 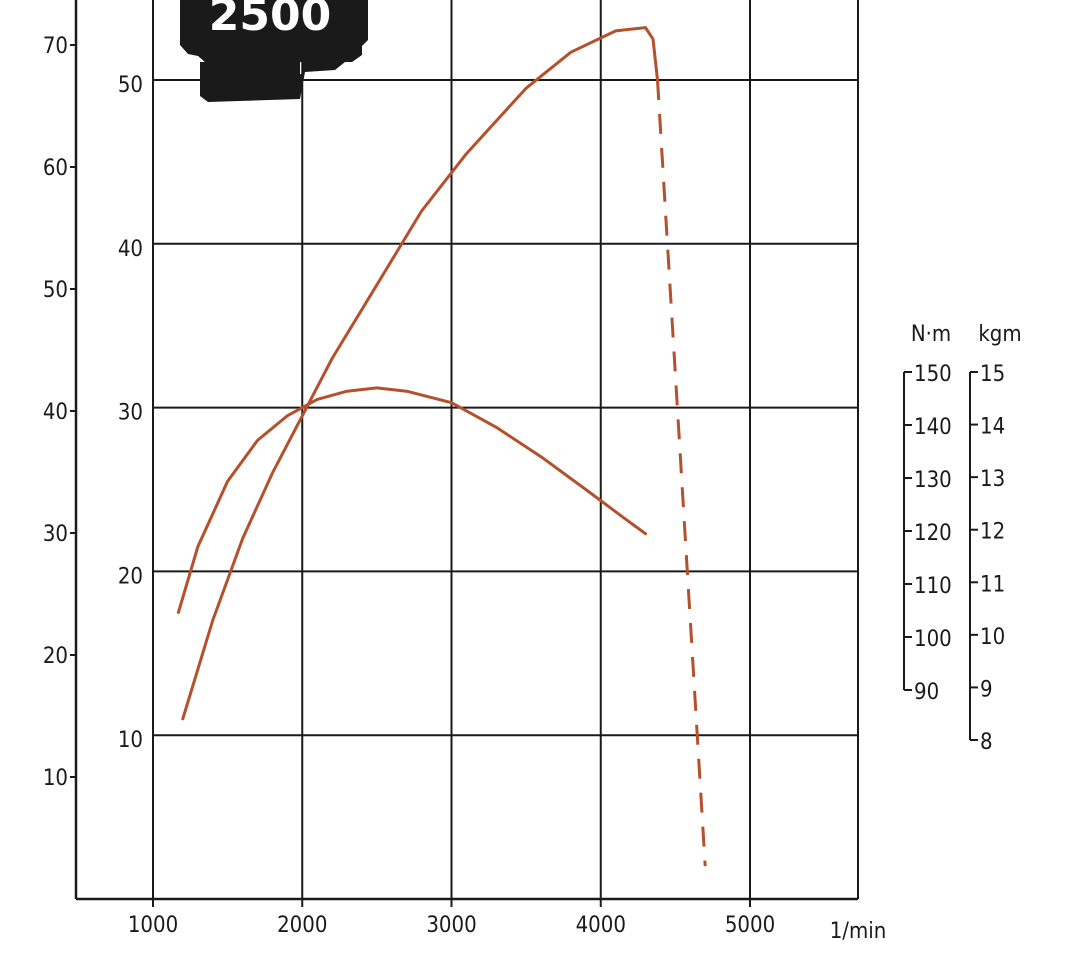 What do you see at coordinates (992, 584) in the screenshot?
I see `torque-kgm-tick-label: 11` at bounding box center [992, 584].